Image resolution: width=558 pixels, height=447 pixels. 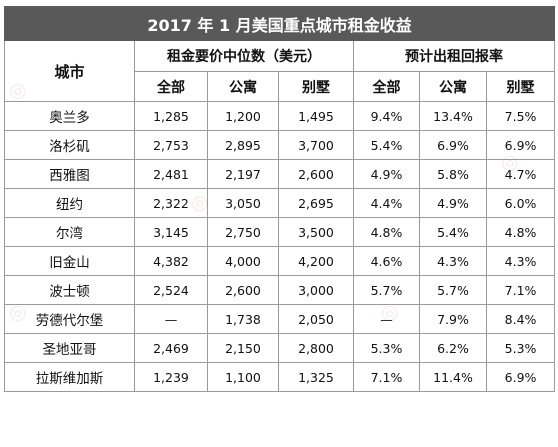 What do you see at coordinates (386, 232) in the screenshot?
I see `yield-all-cell: 4.8%` at bounding box center [386, 232].